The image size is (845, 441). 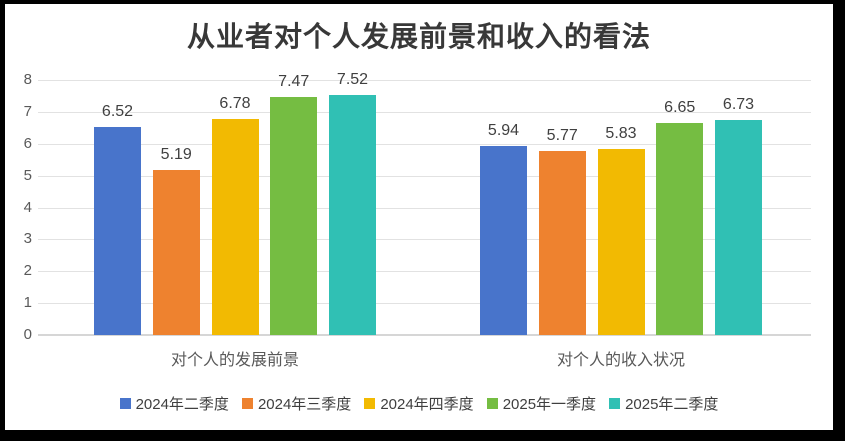 What do you see at coordinates (27, 239) in the screenshot?
I see `y-axis-tick-label: 3` at bounding box center [27, 239].